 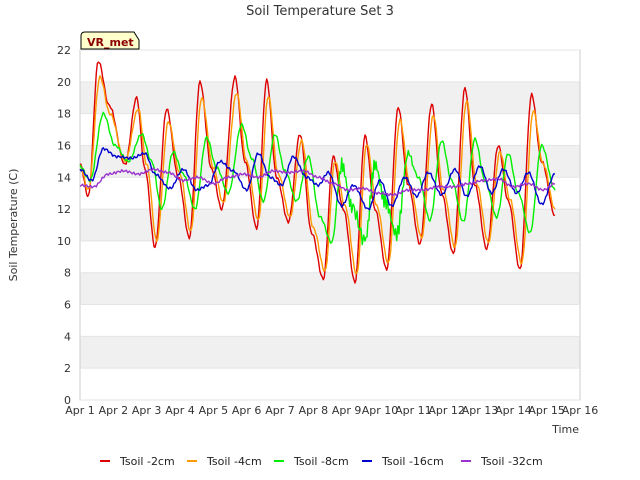 What do you see at coordinates (314, 410) in the screenshot?
I see `x-tick-label: Apr 8` at bounding box center [314, 410].